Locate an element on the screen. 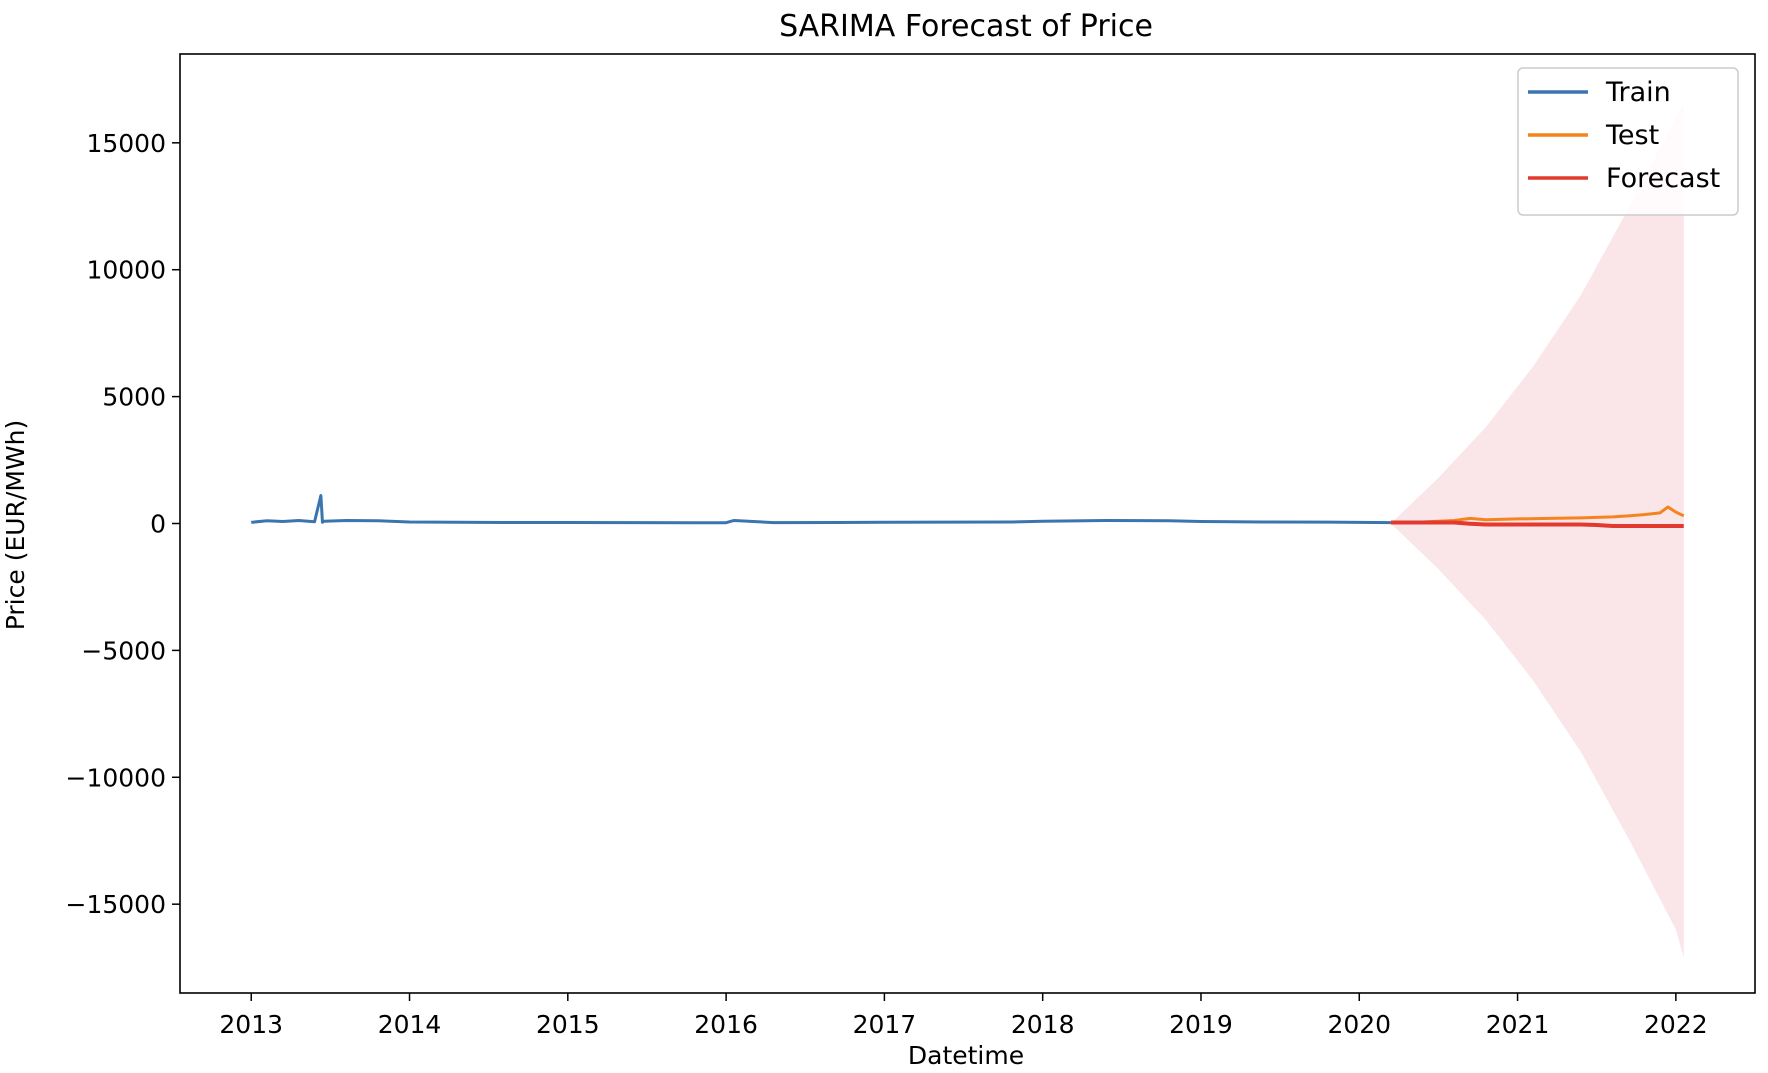  legend-label-test: Test is located at coordinates (1632, 135).